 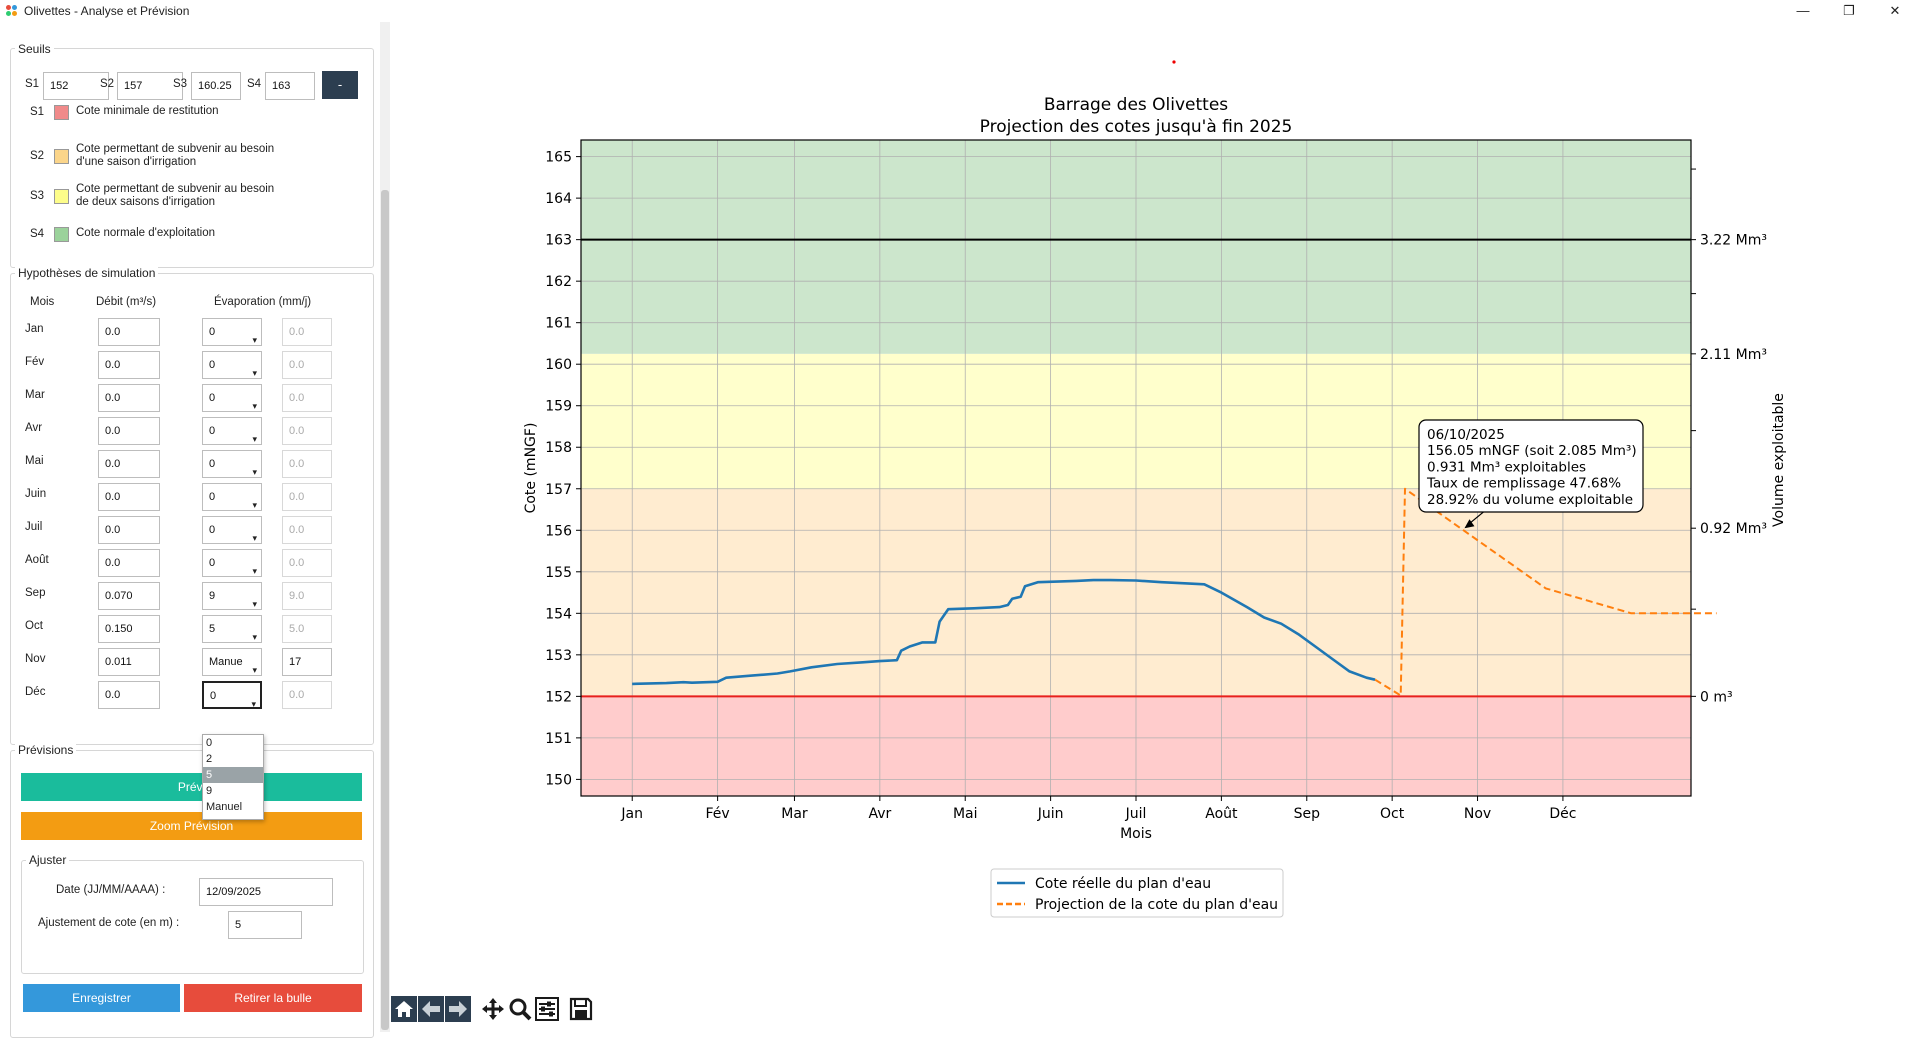 I want to click on month-label: Avr, so click(x=34, y=428).